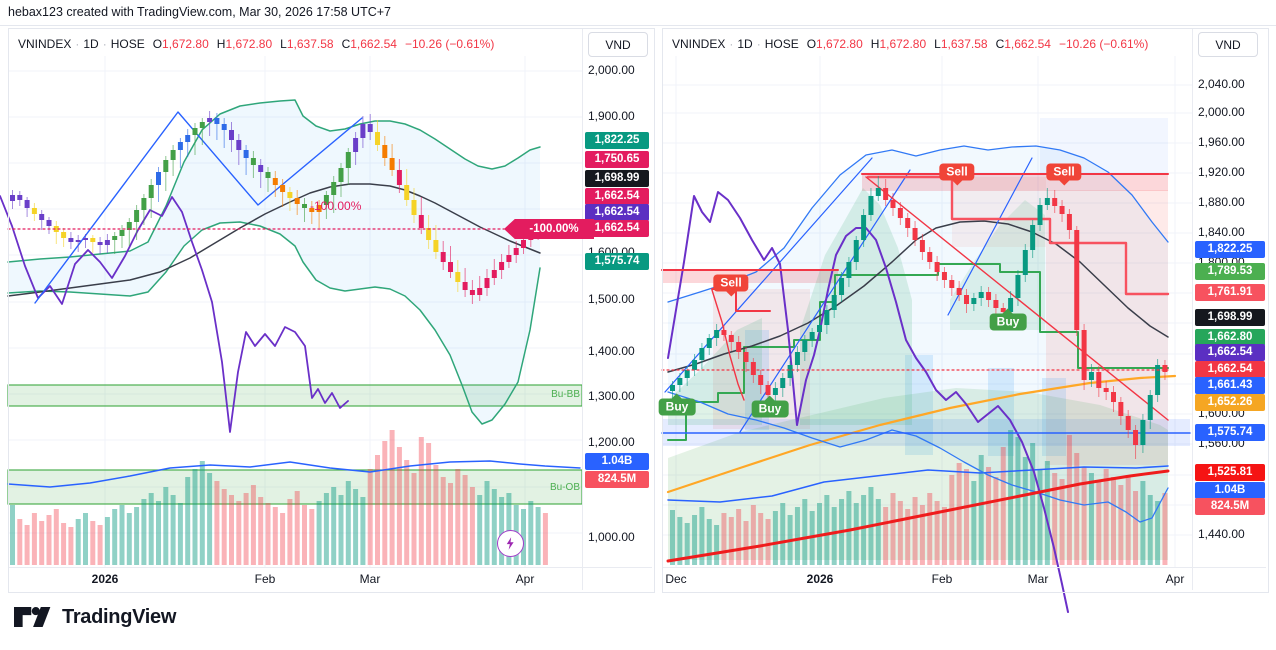  Describe the element at coordinates (611, 396) in the screenshot. I see `price-tick-label: 1,300.00` at that location.